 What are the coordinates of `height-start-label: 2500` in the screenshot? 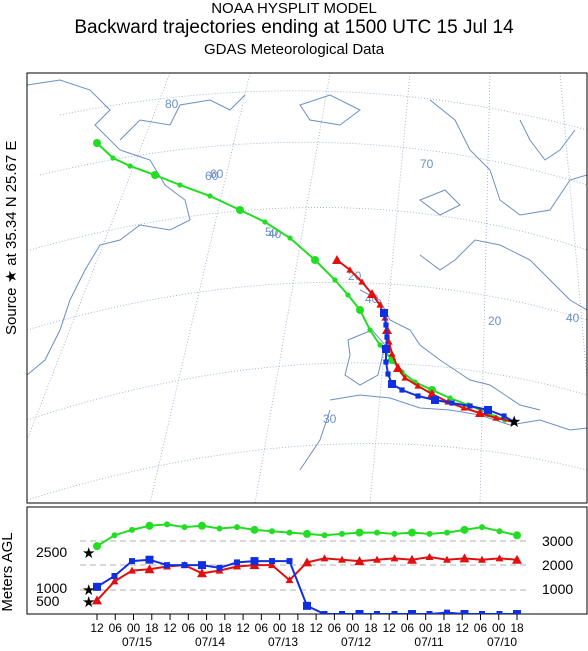 It's located at (51, 552).